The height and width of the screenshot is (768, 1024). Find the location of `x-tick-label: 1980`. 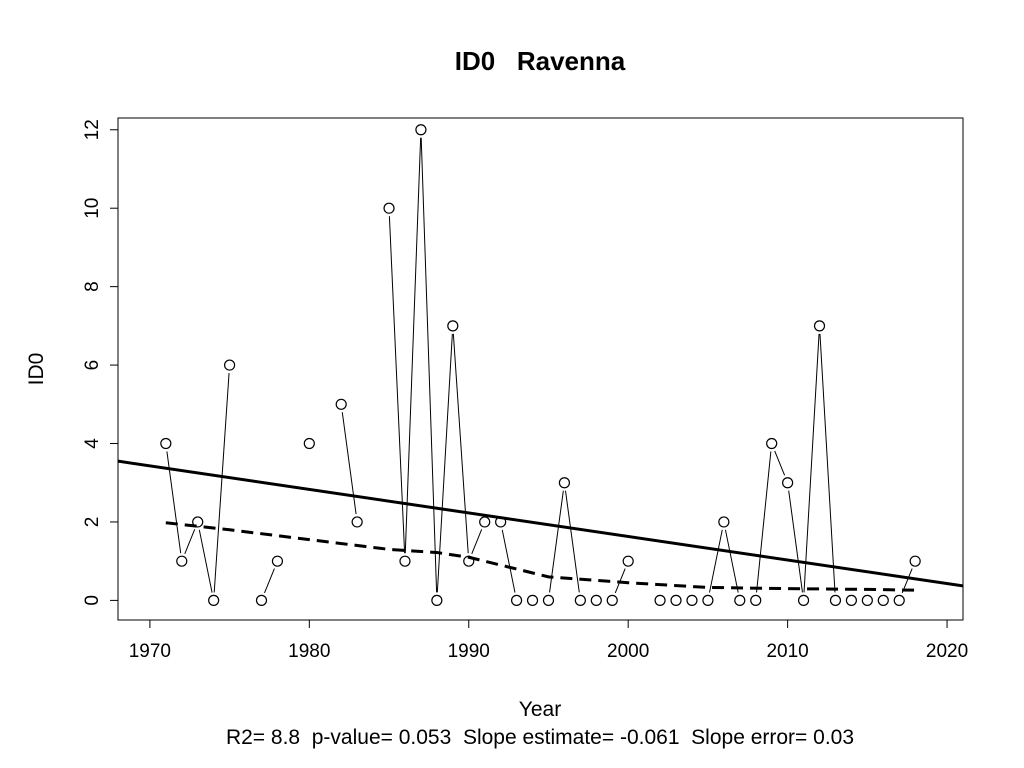

x-tick-label: 1980 is located at coordinates (309, 651).